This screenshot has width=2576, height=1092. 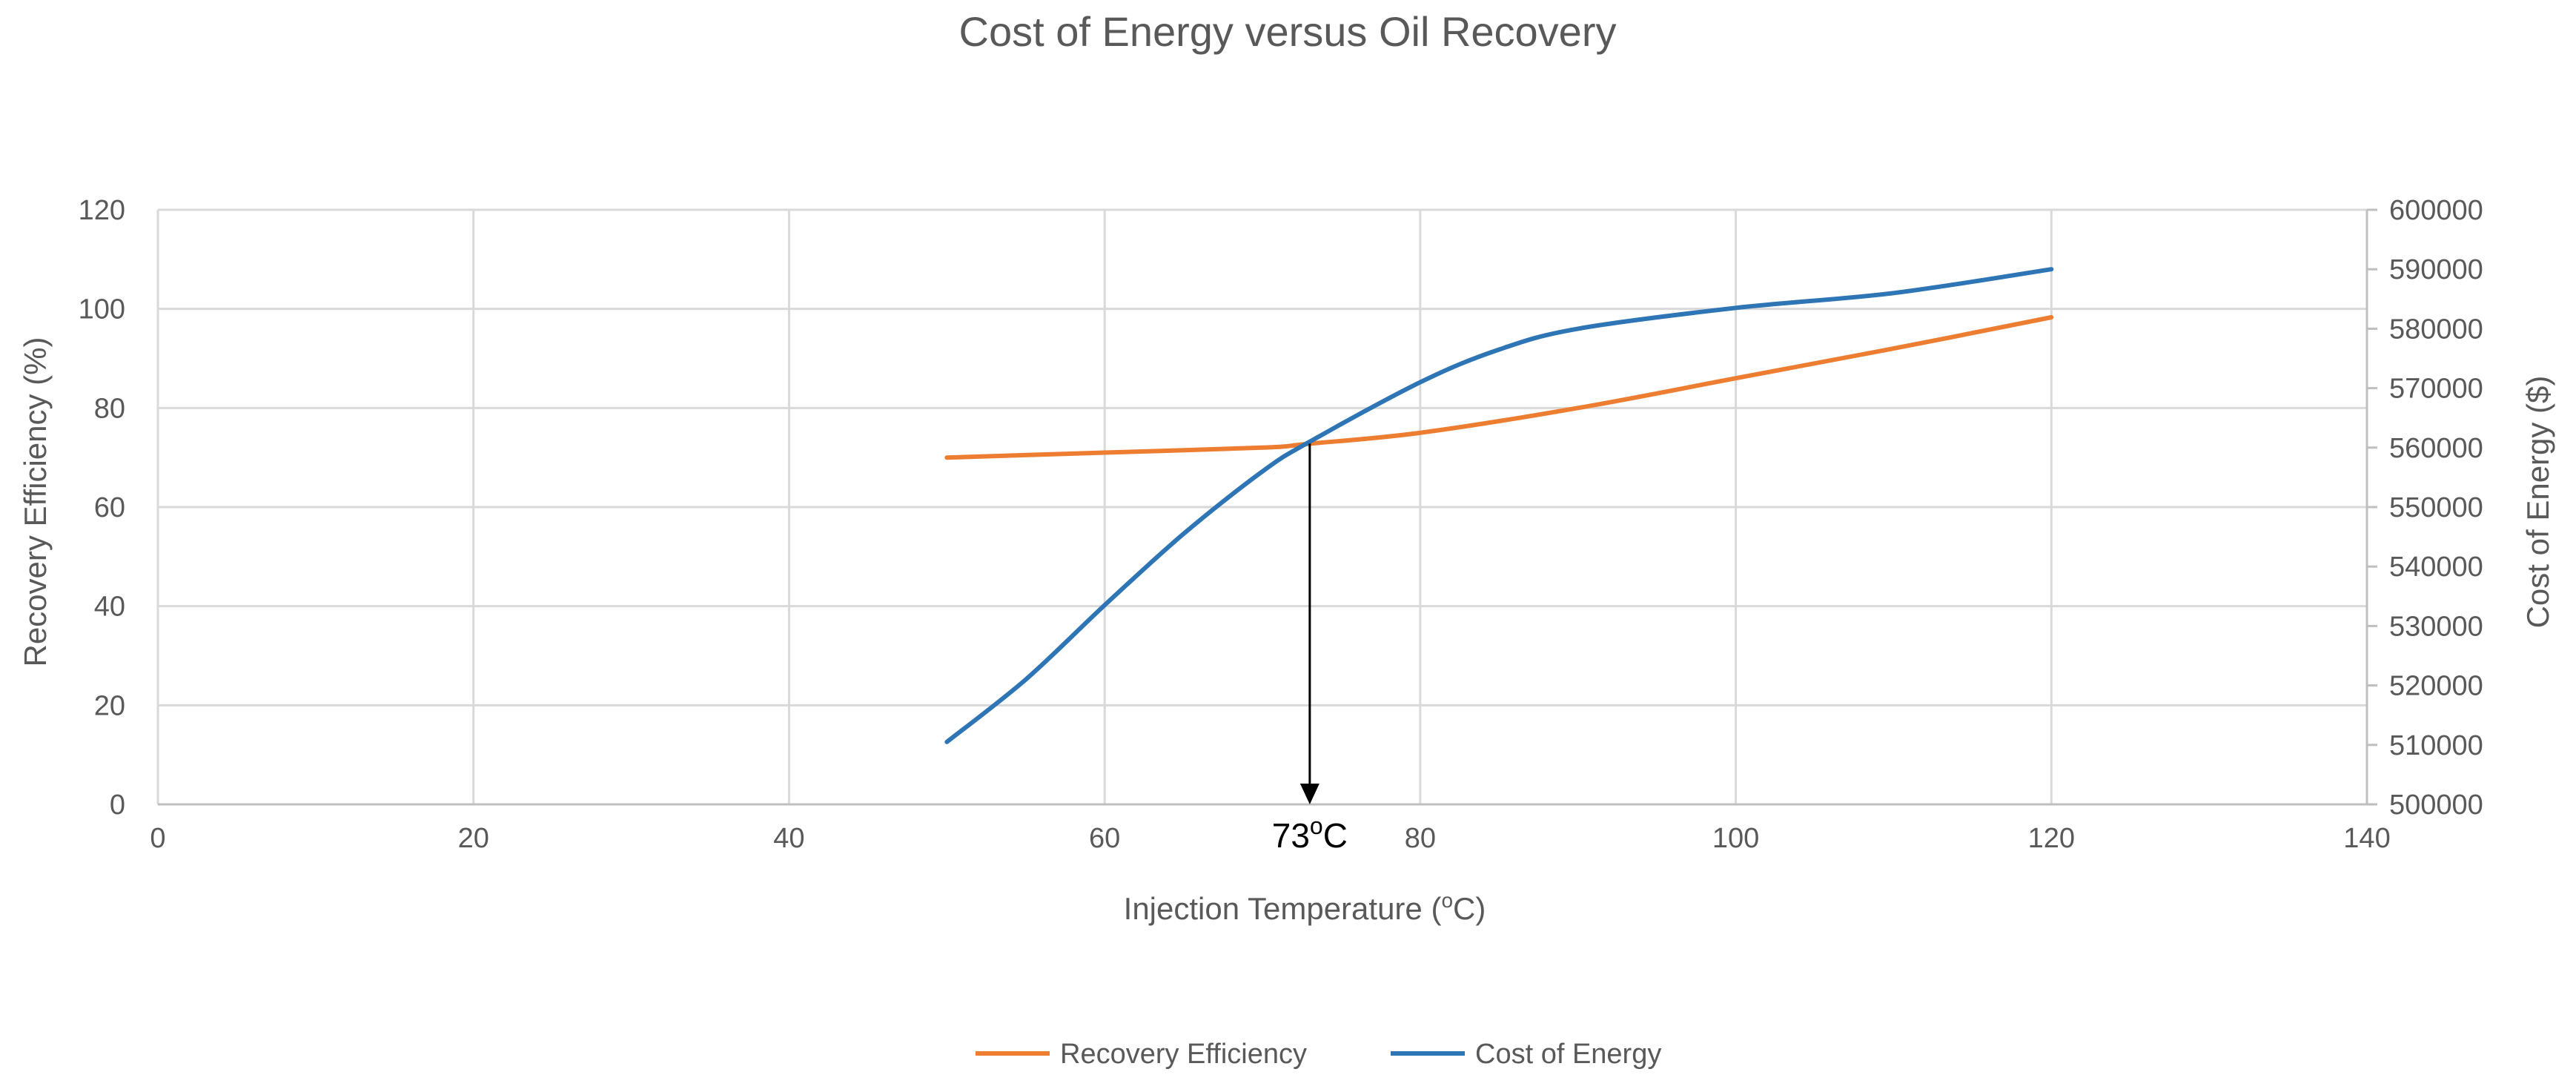 What do you see at coordinates (118, 806) in the screenshot?
I see `y-tick-label-0: 0` at bounding box center [118, 806].